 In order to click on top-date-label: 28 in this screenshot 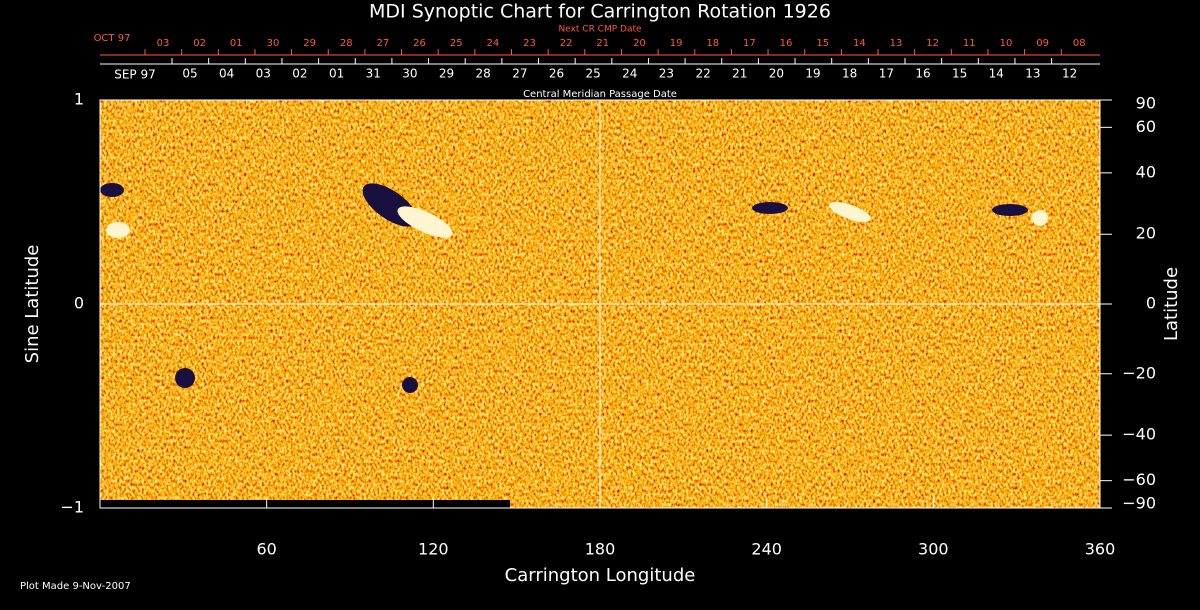, I will do `click(346, 43)`.